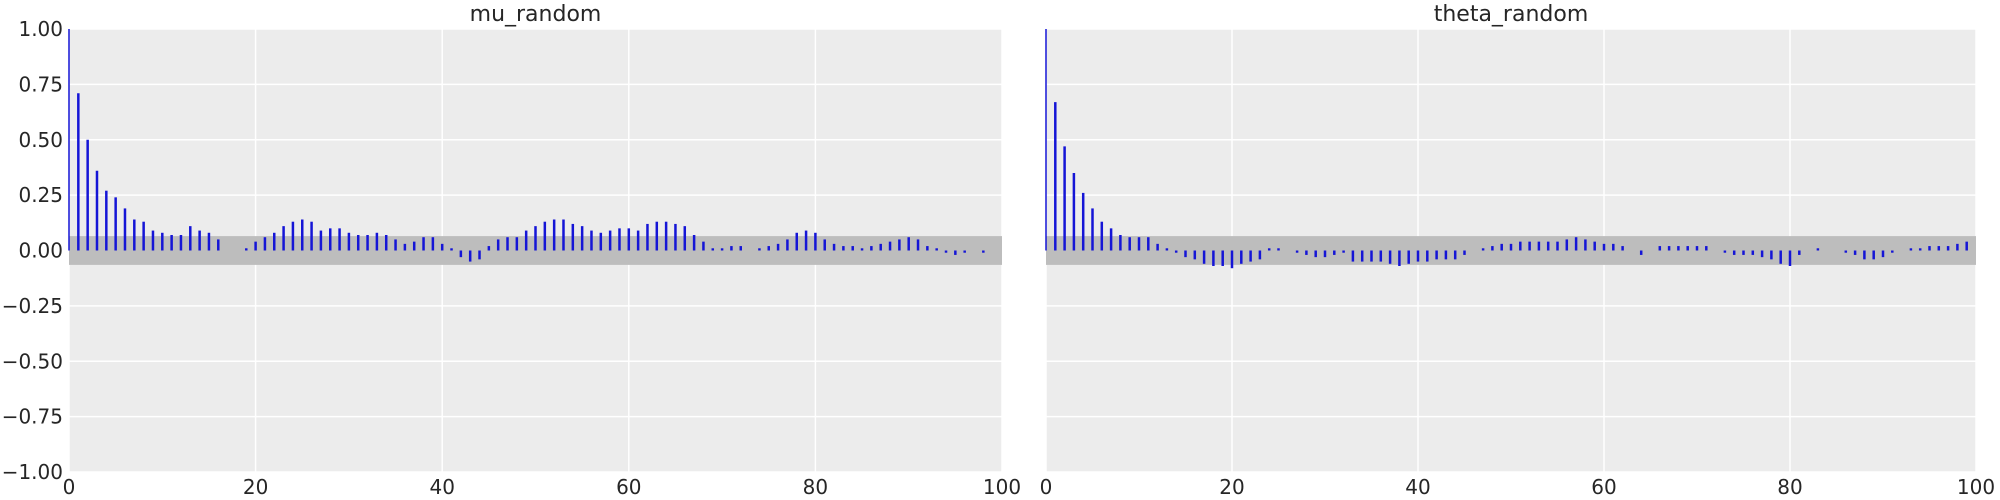 The image size is (2000, 500). Describe the element at coordinates (32, 306) in the screenshot. I see `y-tick-label: −0.25` at that location.